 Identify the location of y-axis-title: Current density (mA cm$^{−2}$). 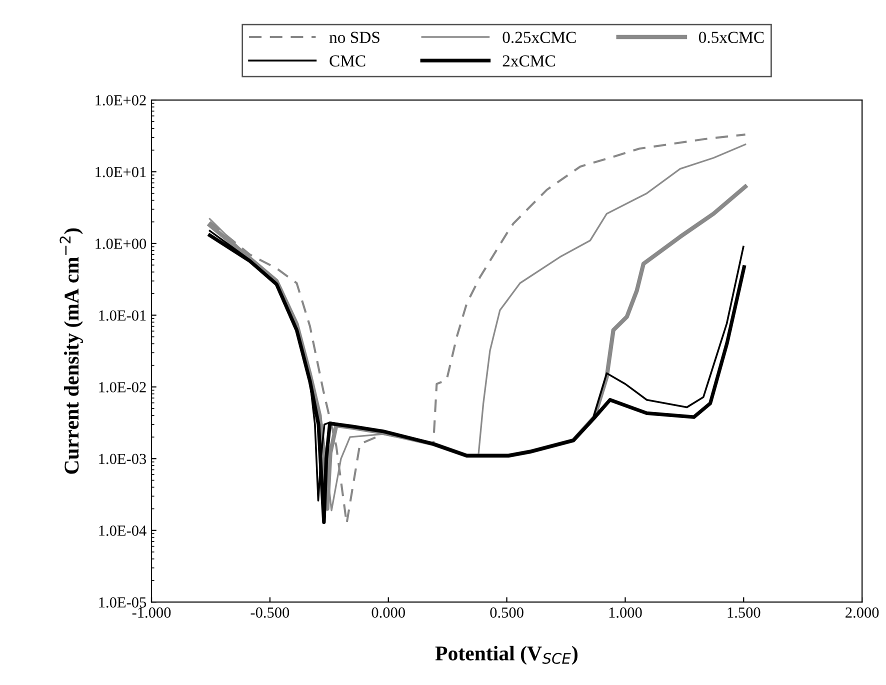
(71, 351).